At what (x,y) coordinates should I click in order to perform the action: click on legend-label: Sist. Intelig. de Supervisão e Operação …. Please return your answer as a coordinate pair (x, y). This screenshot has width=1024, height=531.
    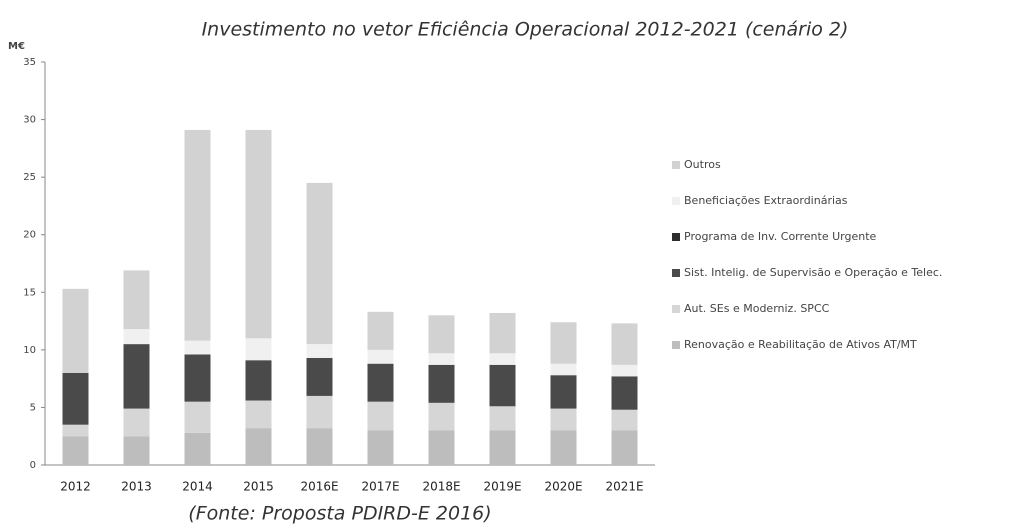
    Looking at the image, I should click on (813, 272).